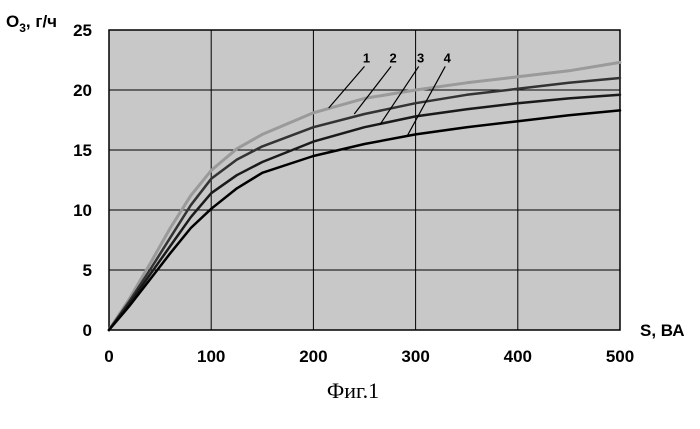  I want to click on x-axis-title: S, ВА, so click(662, 330).